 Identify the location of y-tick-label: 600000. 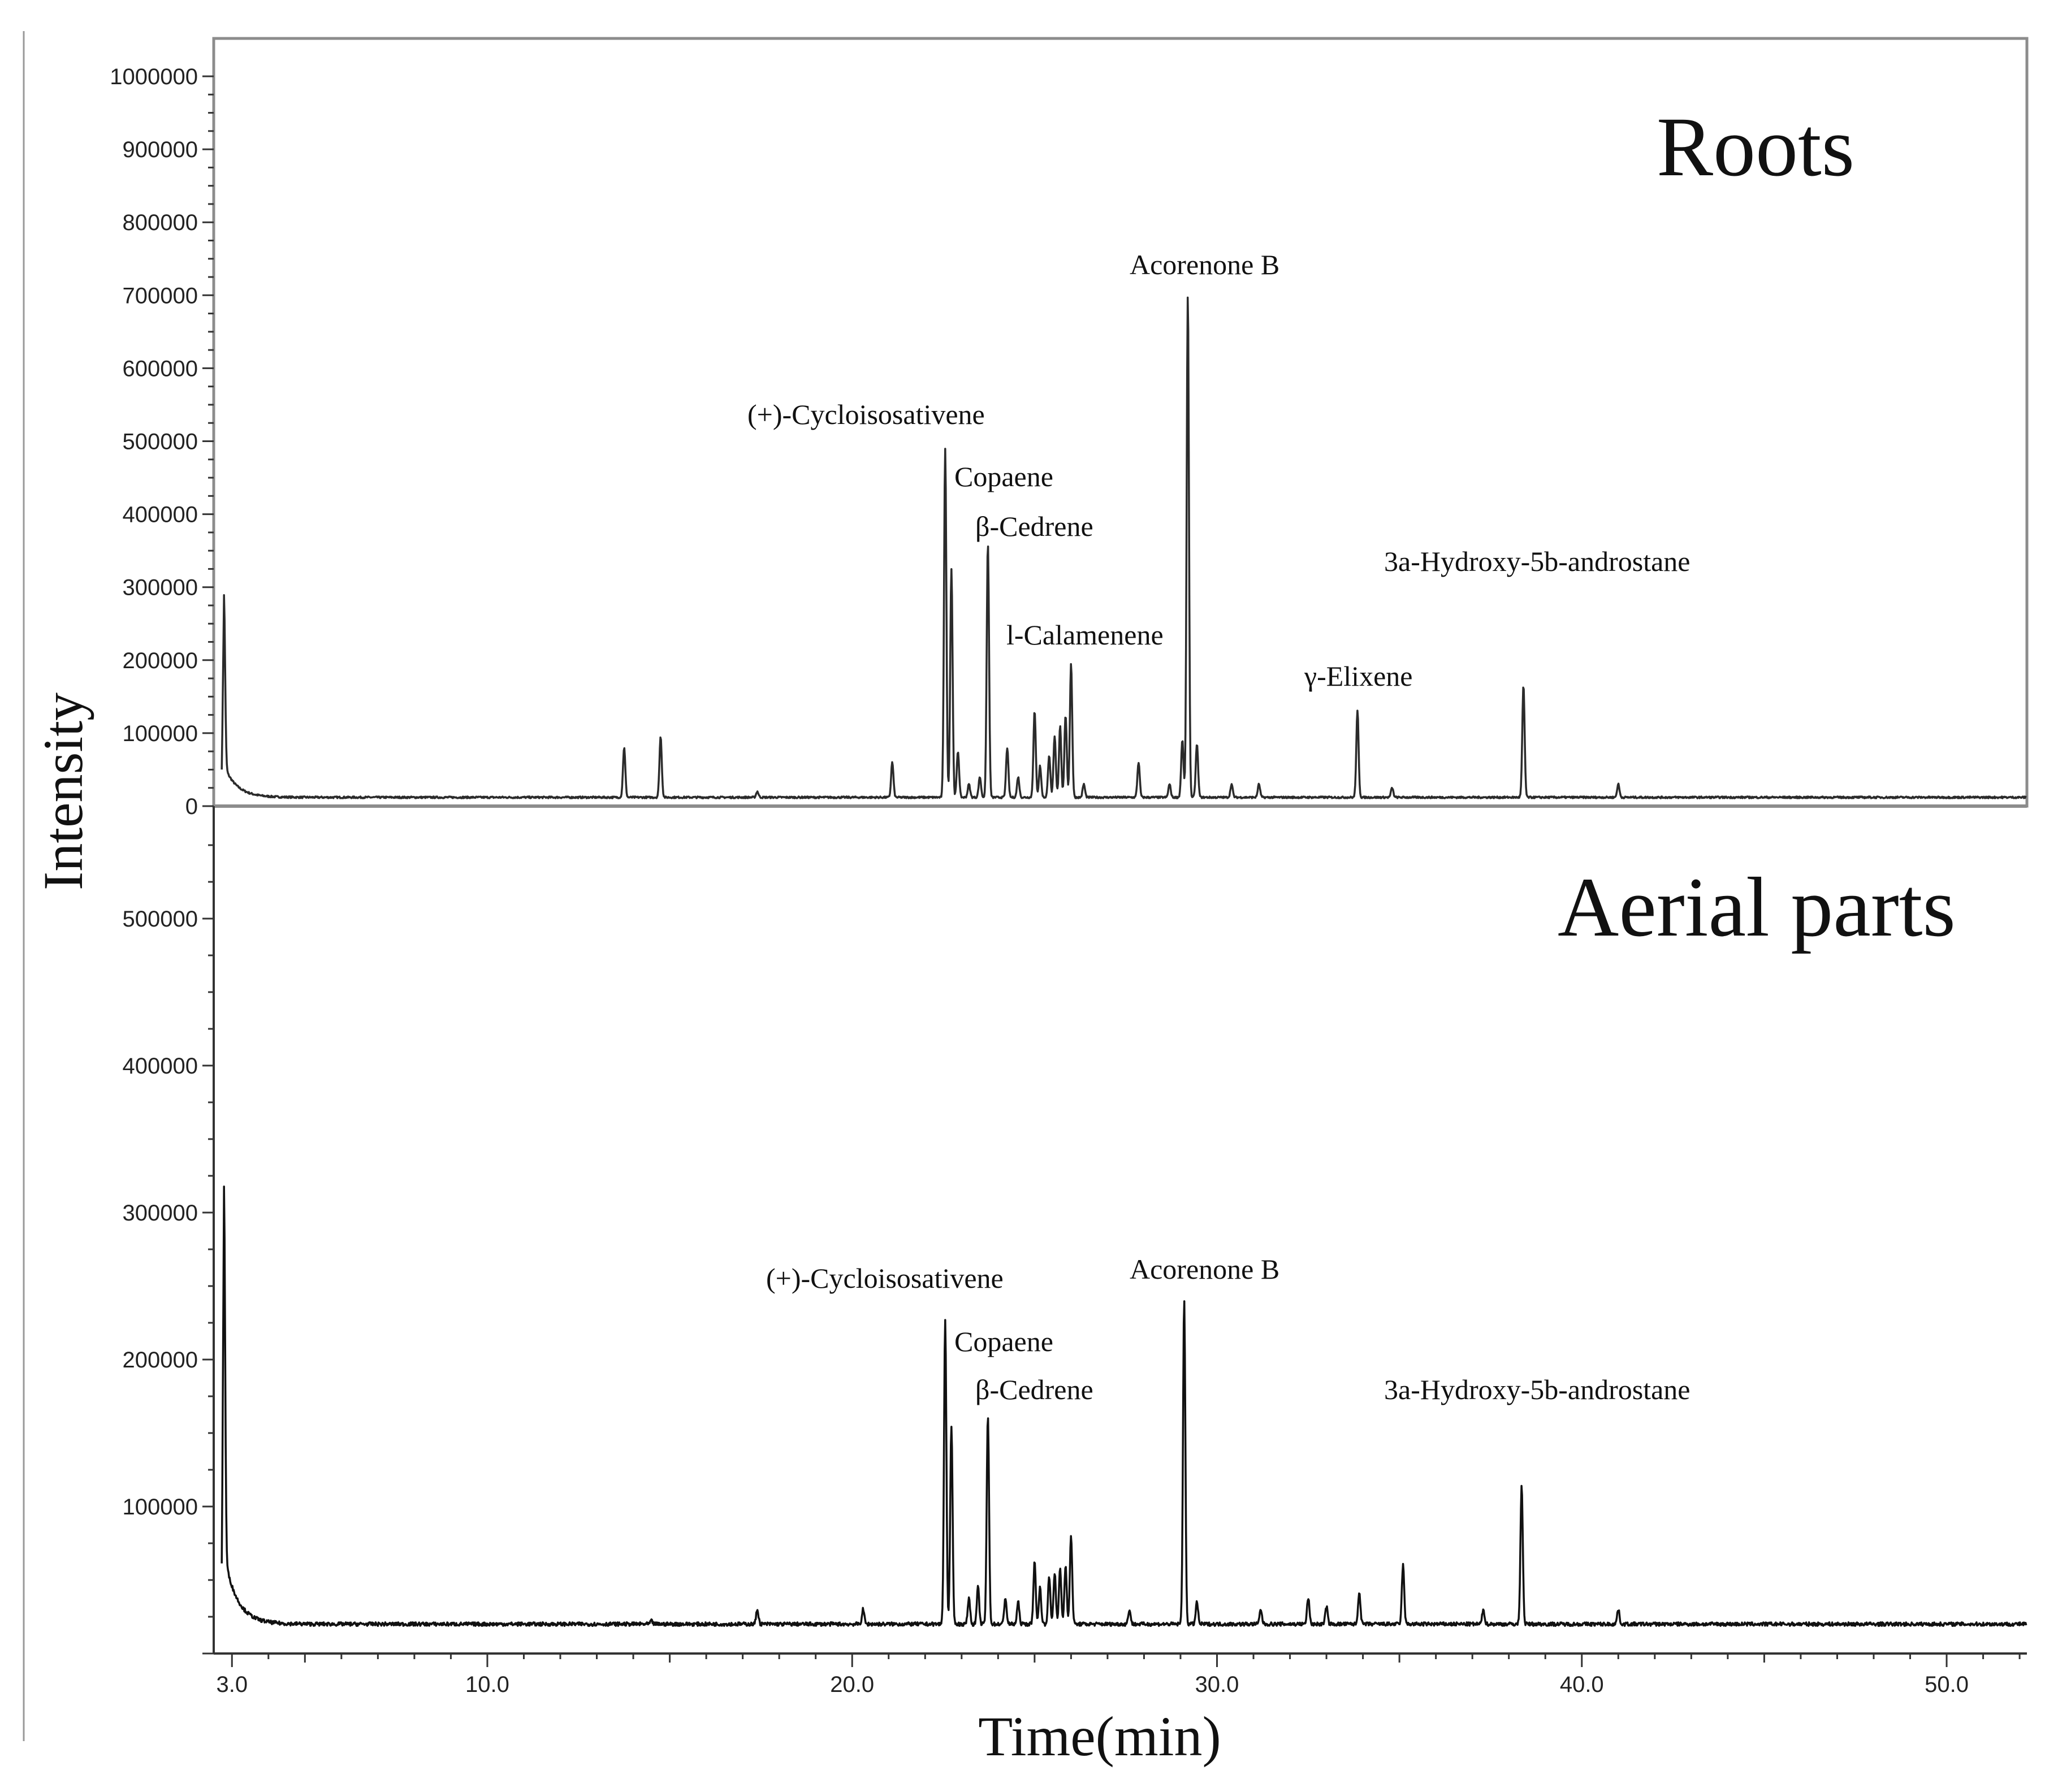
(160, 368).